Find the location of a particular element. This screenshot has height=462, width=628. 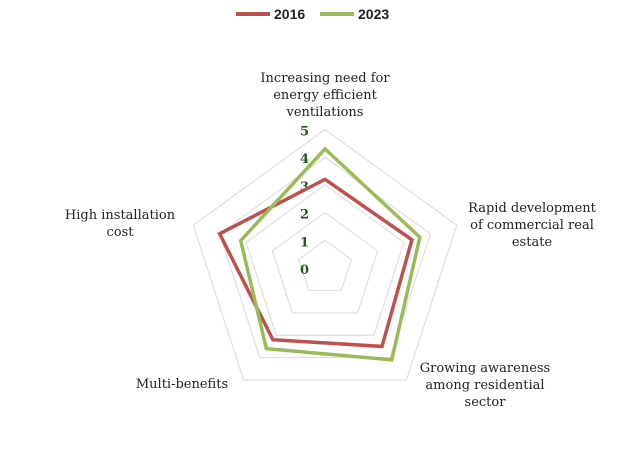

axis-label: Multi-benefits is located at coordinates (182, 384).